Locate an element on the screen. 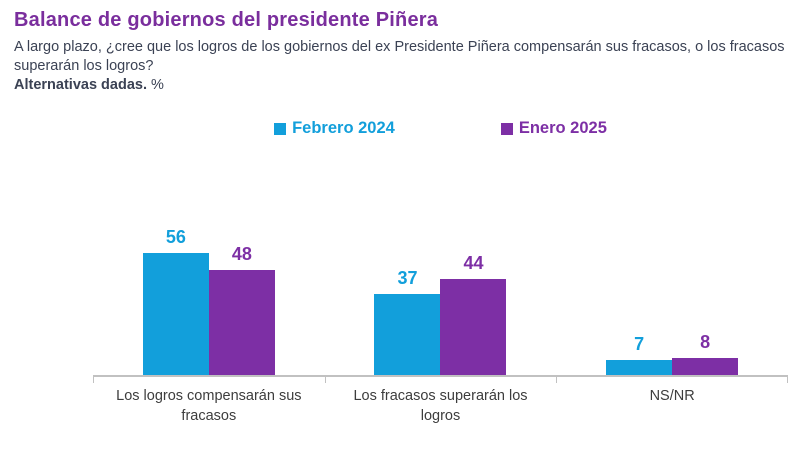 The height and width of the screenshot is (452, 800). bar: 7 is located at coordinates (639, 354).